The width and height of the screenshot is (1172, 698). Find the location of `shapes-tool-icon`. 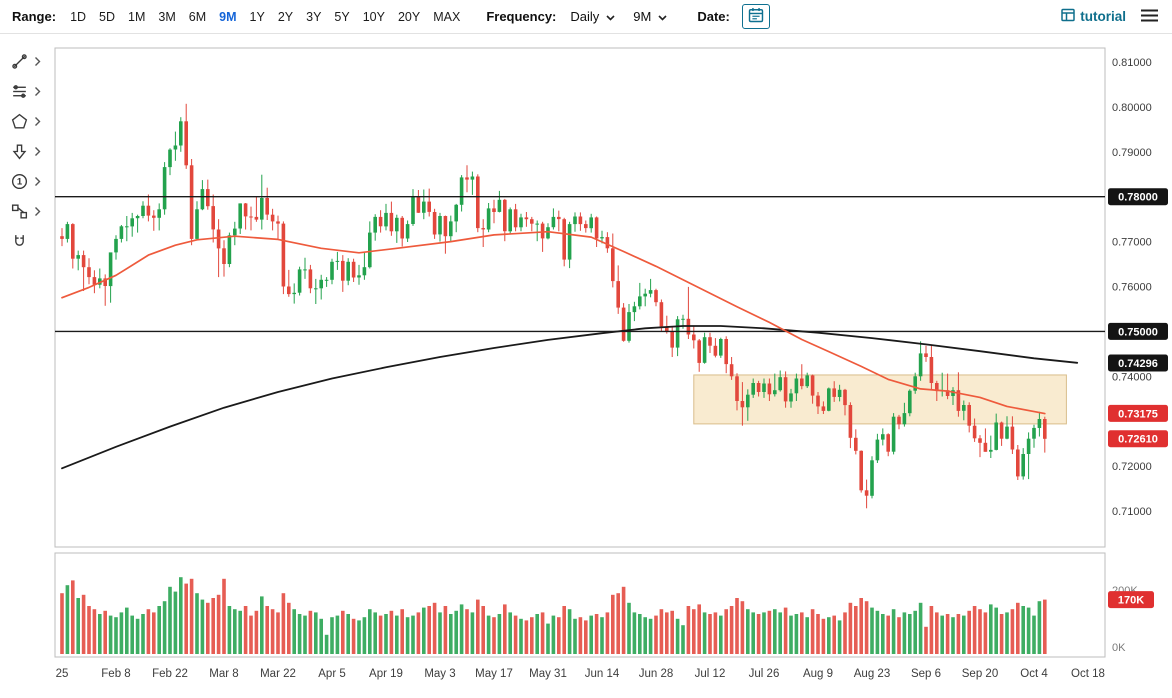

shapes-tool-icon is located at coordinates (19, 123).